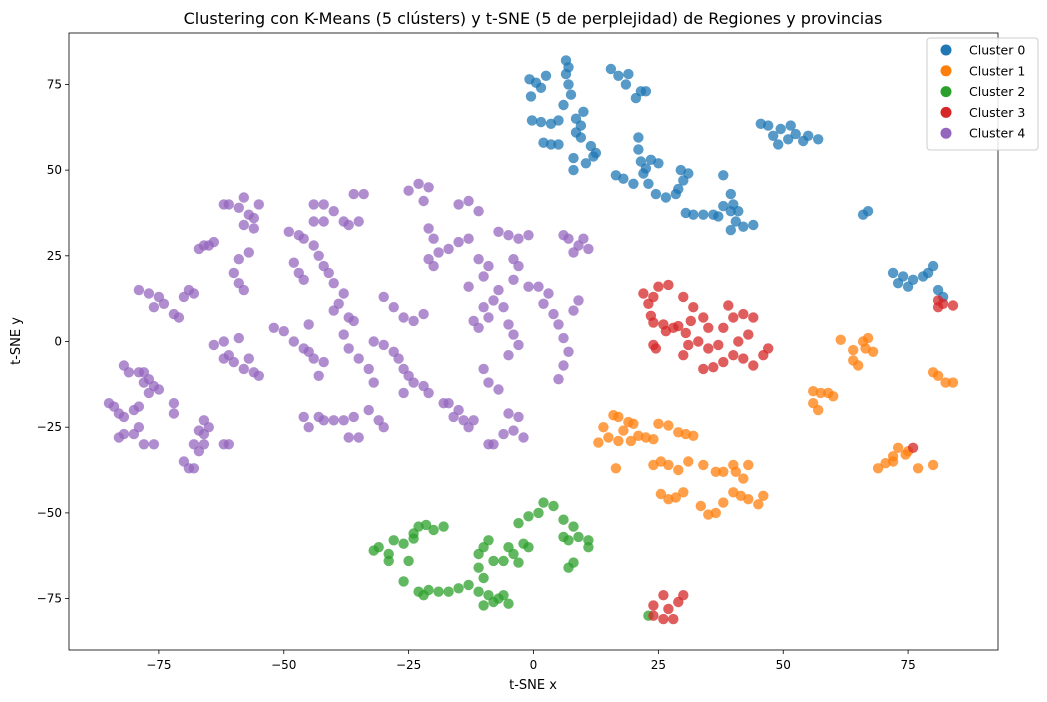 This screenshot has width=1047, height=702. I want to click on x-tick-label: 0, so click(534, 665).